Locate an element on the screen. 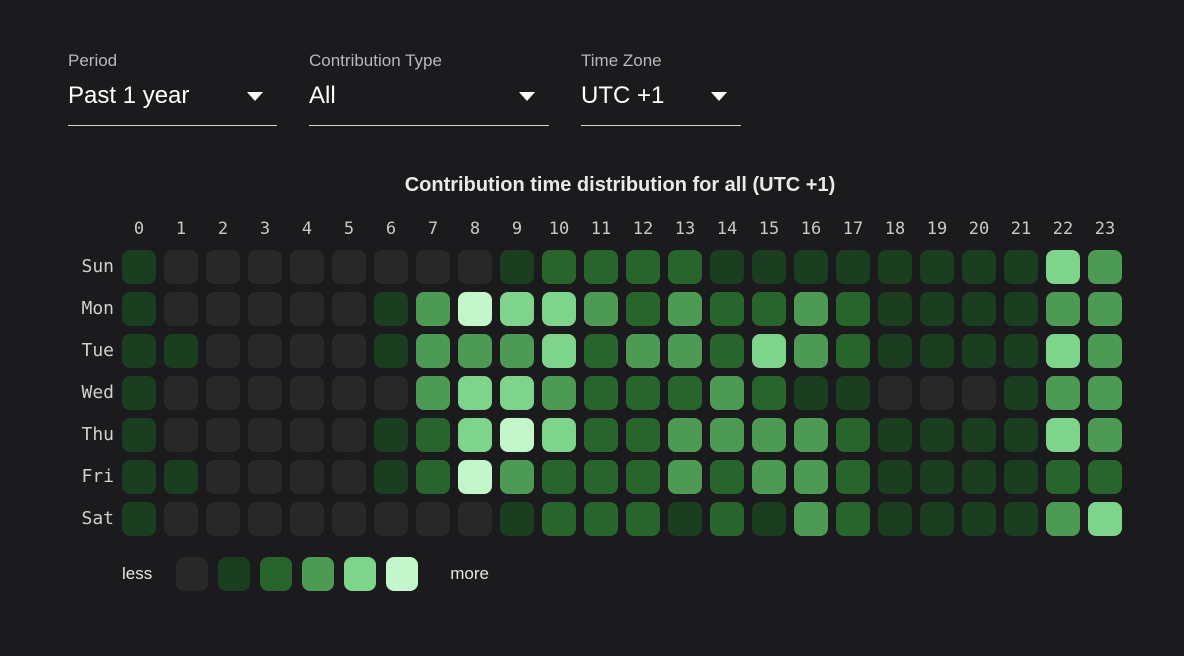 This screenshot has height=656, width=1184. contribution-type-dropdown: Contribution Type All is located at coordinates (429, 88).